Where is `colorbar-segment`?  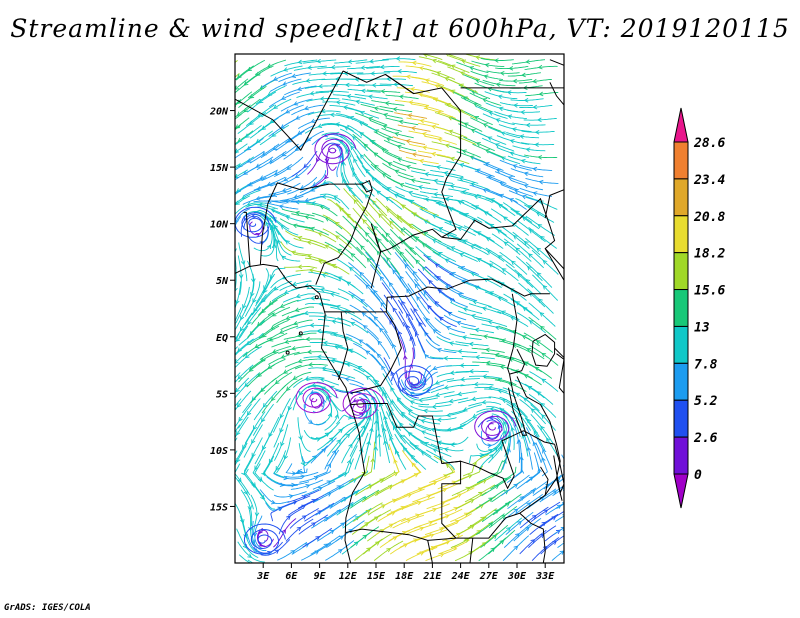 colorbar-segment is located at coordinates (681, 344).